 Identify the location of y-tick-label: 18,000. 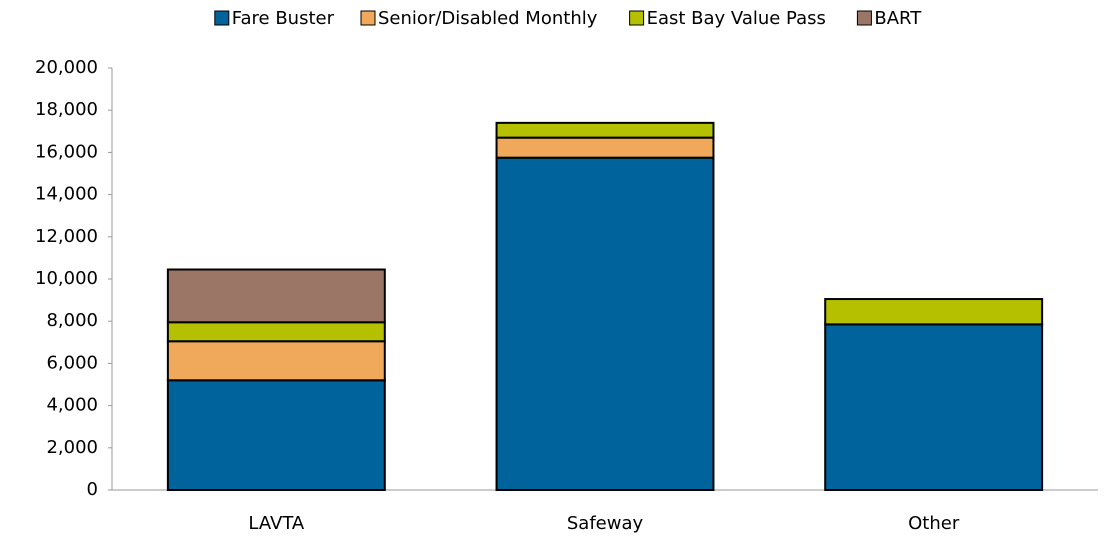
(66, 109).